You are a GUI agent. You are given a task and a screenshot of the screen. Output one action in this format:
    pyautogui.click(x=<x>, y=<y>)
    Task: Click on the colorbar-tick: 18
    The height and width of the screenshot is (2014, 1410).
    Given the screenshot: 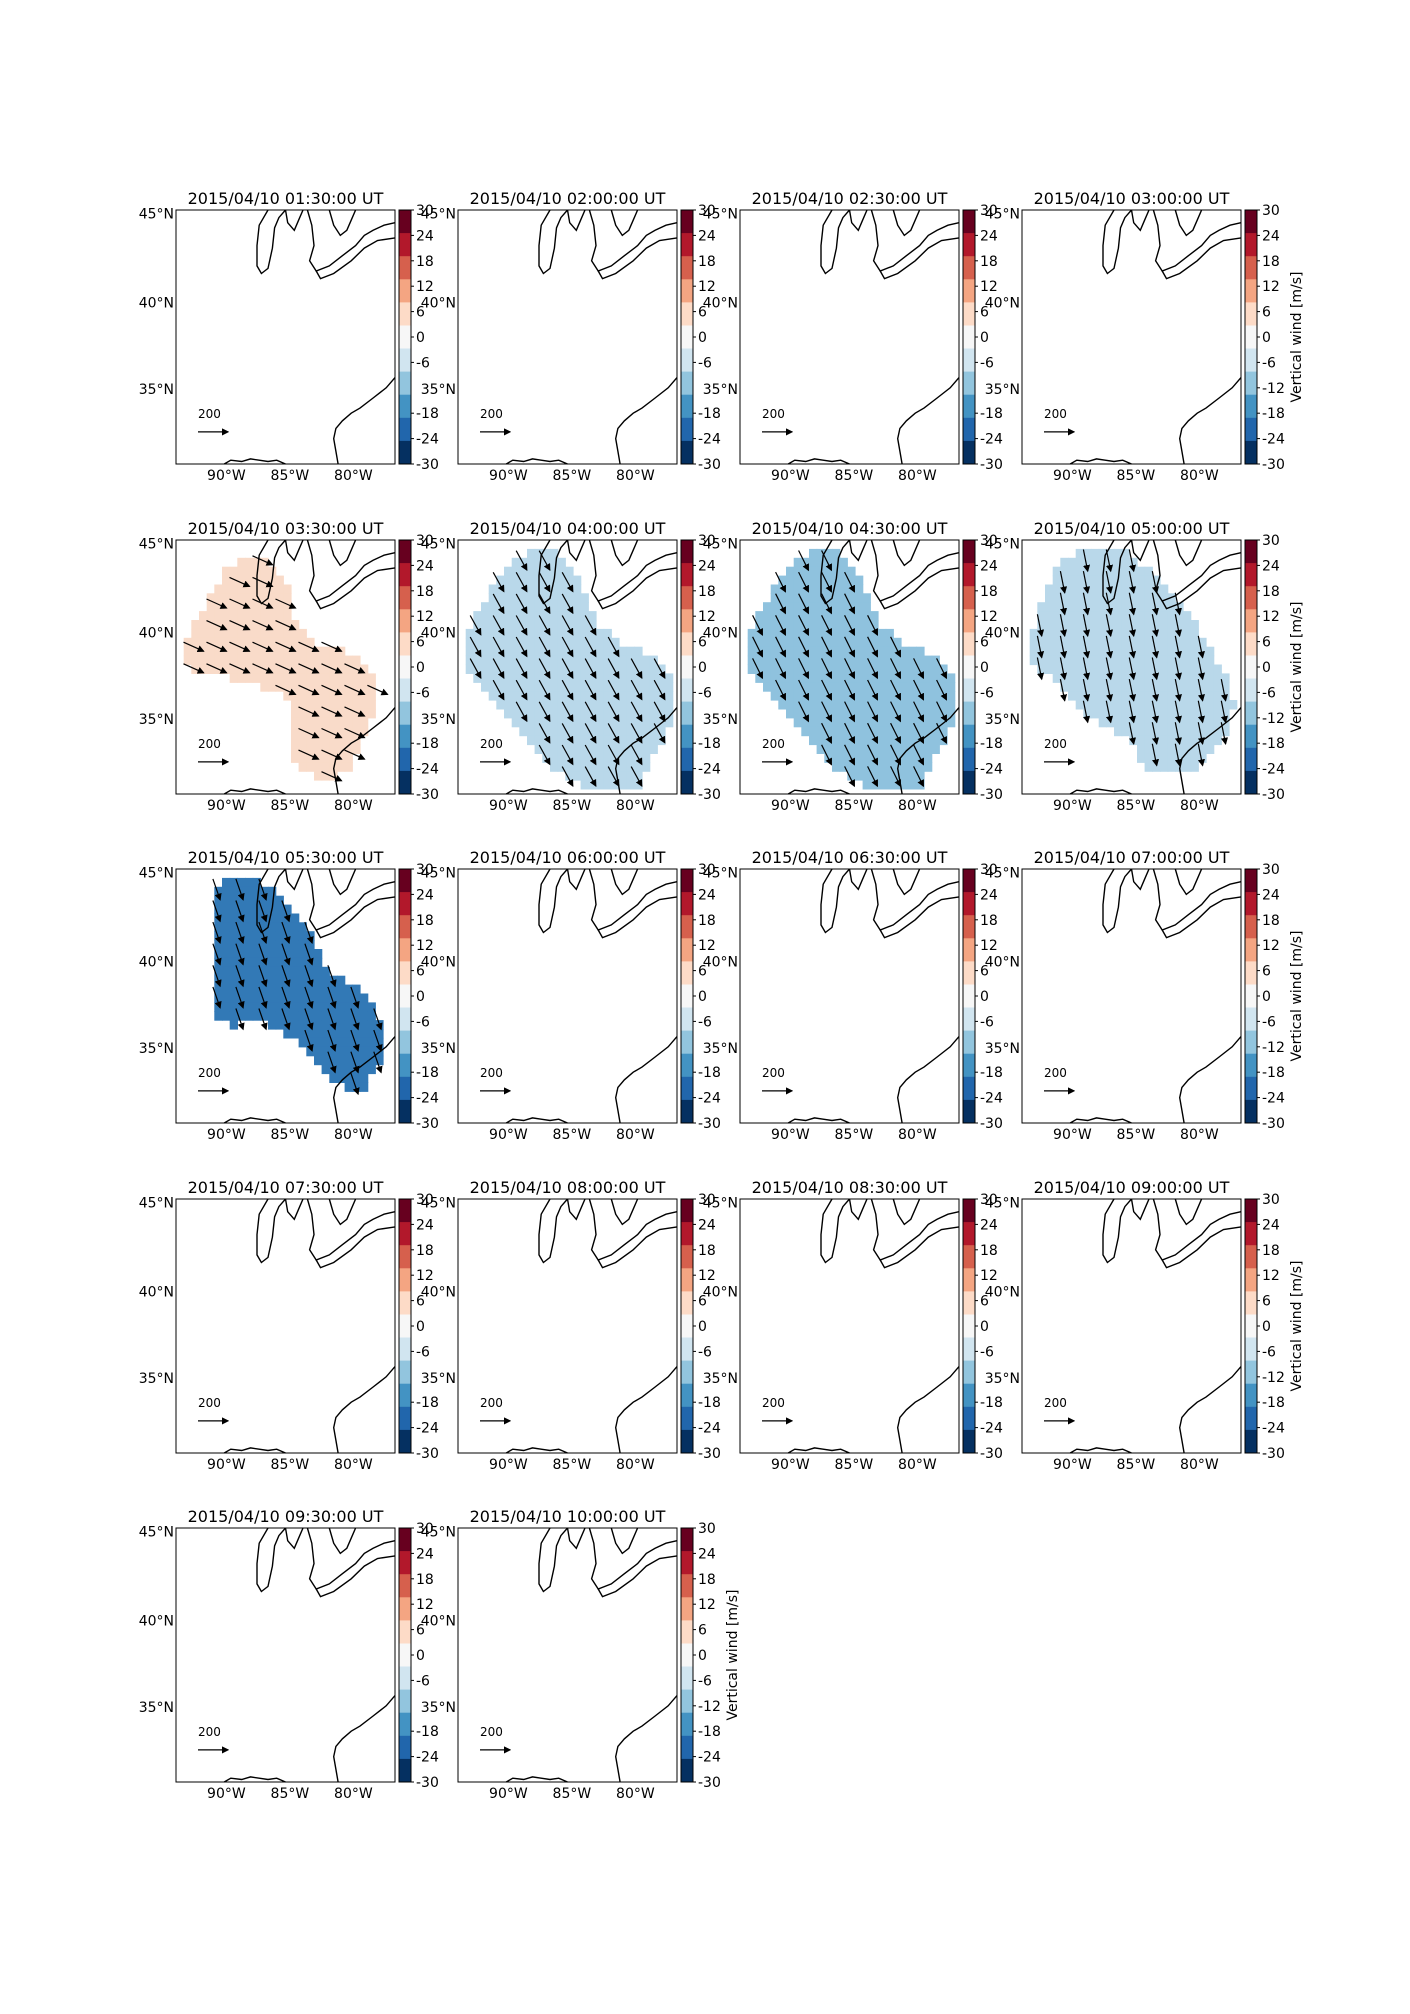 What is the action you would take?
    pyautogui.click(x=425, y=1580)
    